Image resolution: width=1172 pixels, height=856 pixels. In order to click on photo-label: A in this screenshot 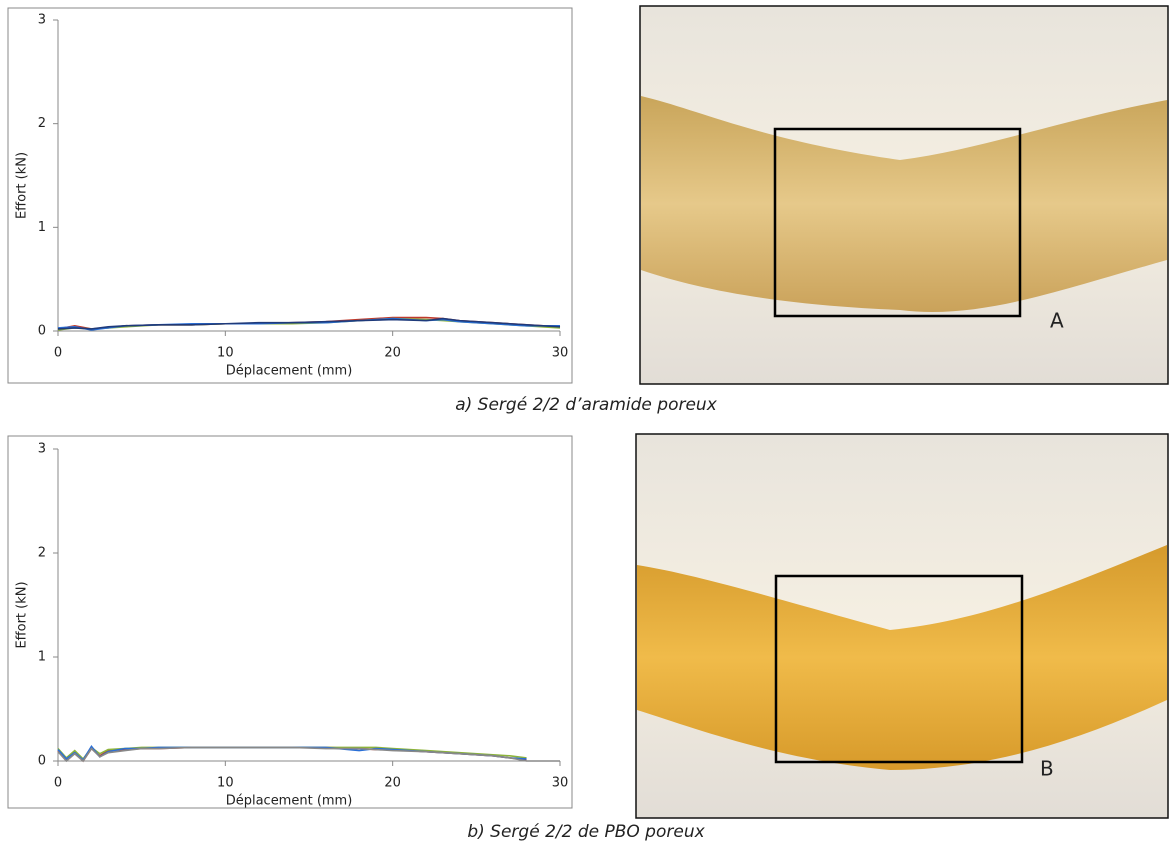, I will do `click(1057, 321)`.